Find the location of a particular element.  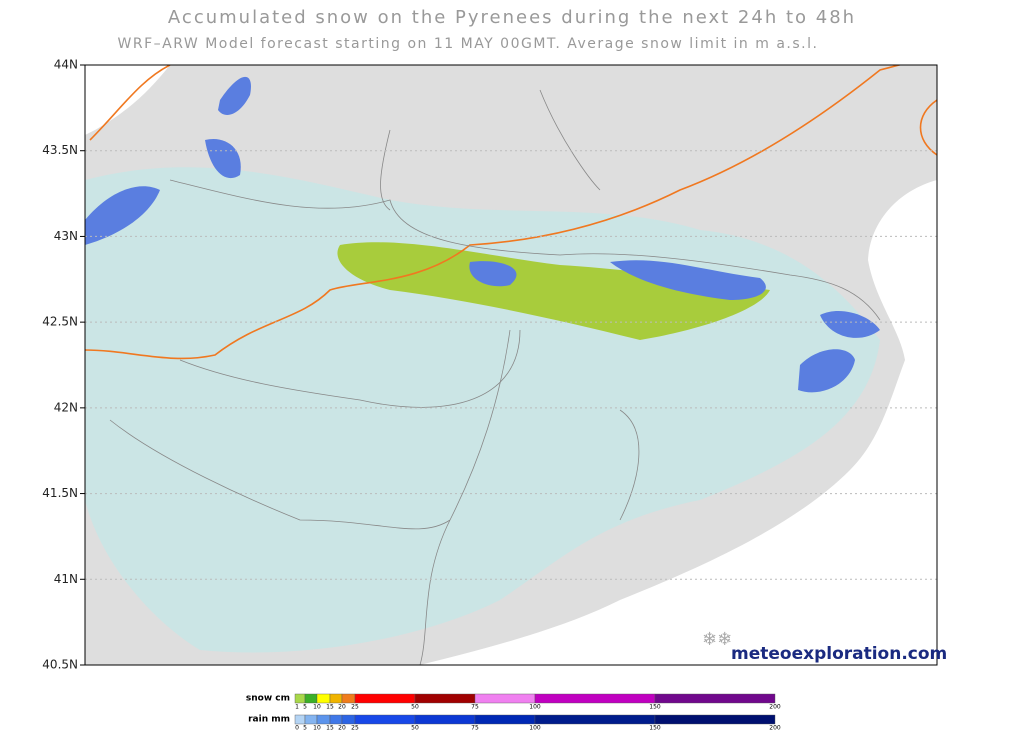

legend-tick: 1 is located at coordinates (297, 707).